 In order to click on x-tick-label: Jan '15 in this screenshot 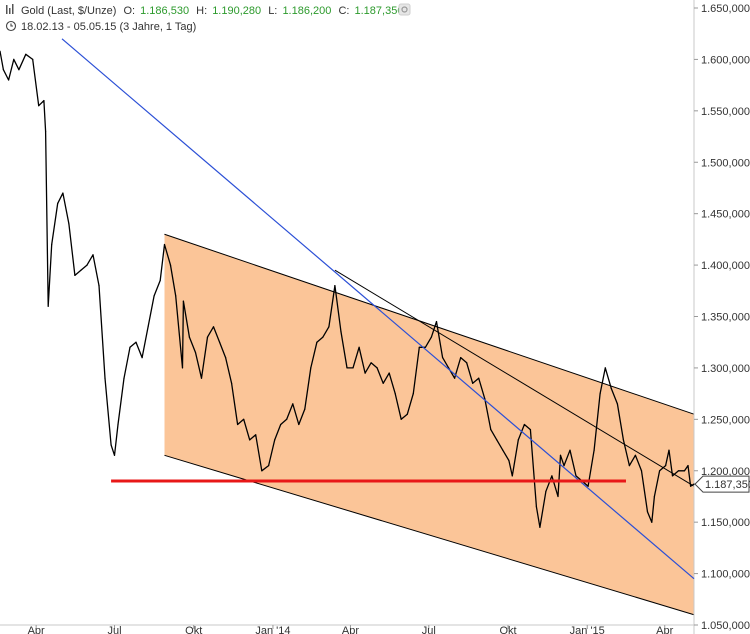, I will do `click(587, 629)`.